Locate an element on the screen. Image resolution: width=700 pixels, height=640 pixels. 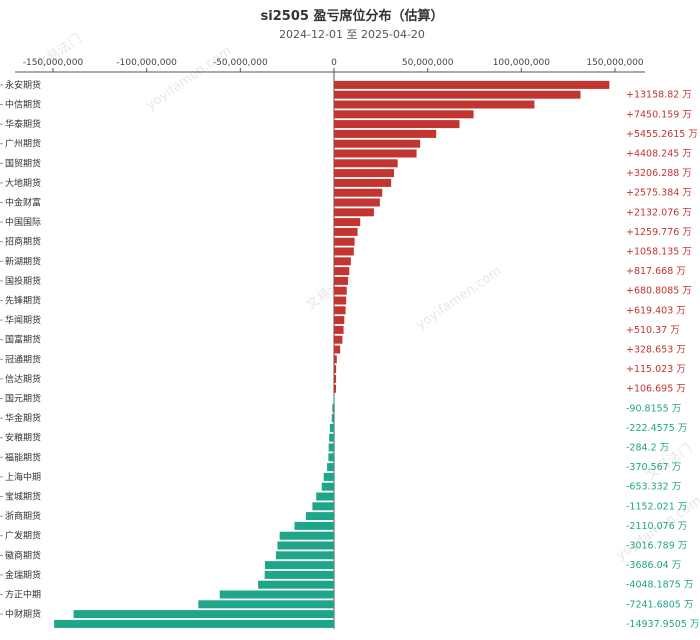
category-label: 冠通期货 is located at coordinates (23, 359).